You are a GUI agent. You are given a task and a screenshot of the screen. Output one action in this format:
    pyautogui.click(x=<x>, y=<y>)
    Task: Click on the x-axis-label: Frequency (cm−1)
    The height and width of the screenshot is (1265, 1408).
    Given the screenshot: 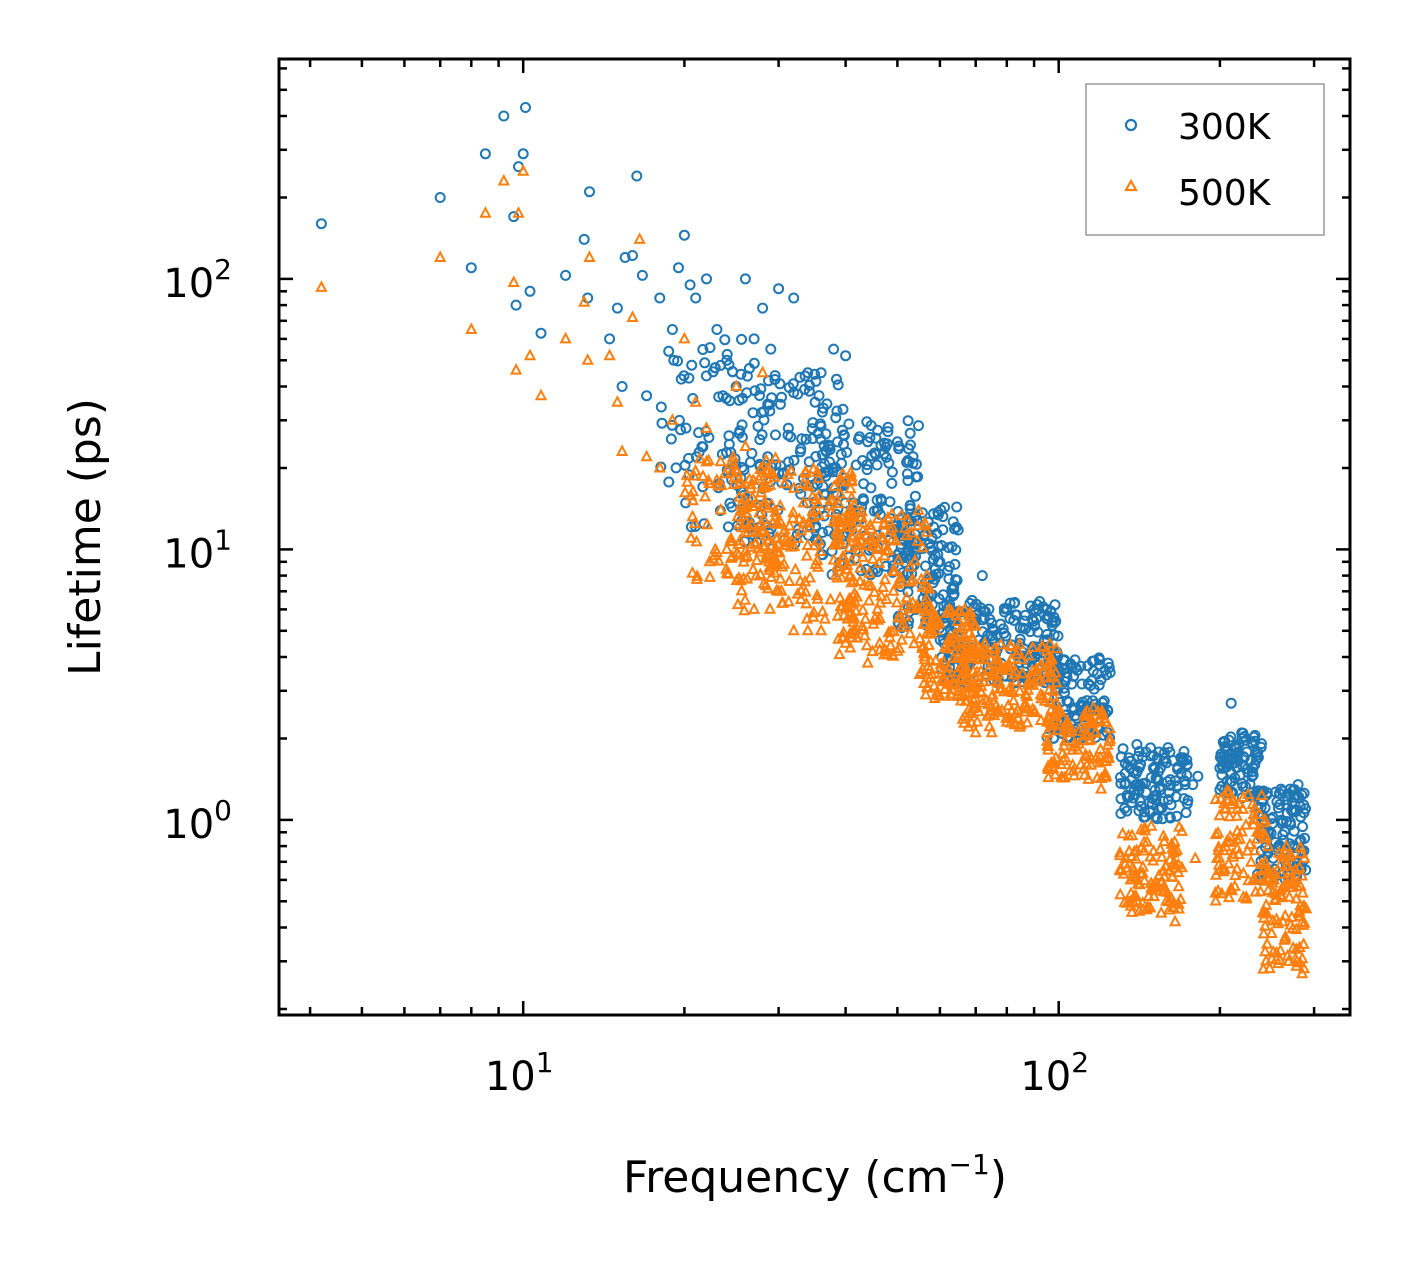 What is the action you would take?
    pyautogui.click(x=815, y=1175)
    